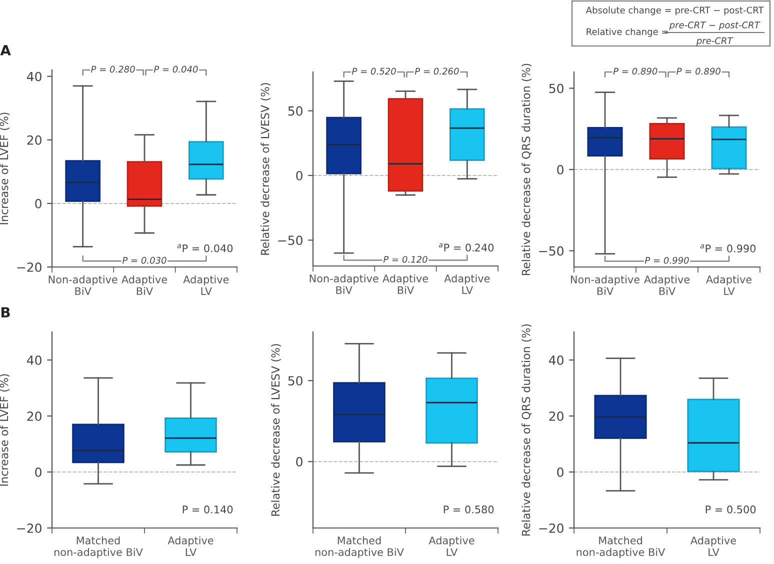 Image resolution: width=774 pixels, height=564 pixels. I want to click on annotation: P = 0.120, so click(405, 259).